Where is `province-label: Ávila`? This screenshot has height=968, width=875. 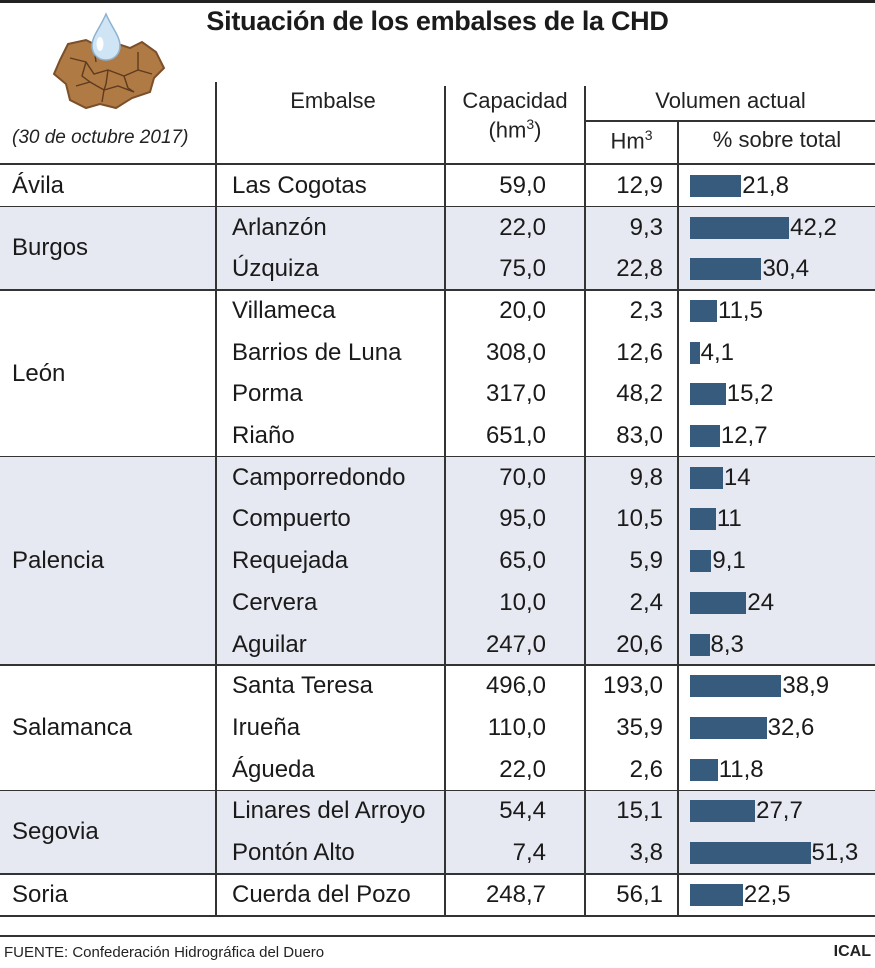
province-label: Ávila is located at coordinates (38, 185).